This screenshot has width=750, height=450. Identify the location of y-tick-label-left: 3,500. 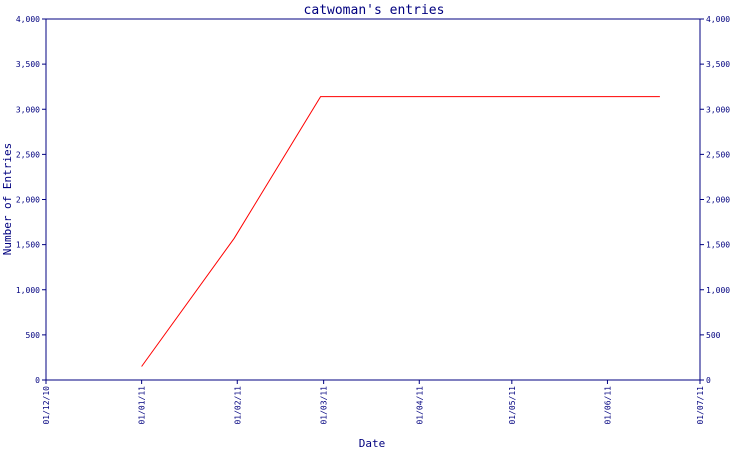
(28, 64).